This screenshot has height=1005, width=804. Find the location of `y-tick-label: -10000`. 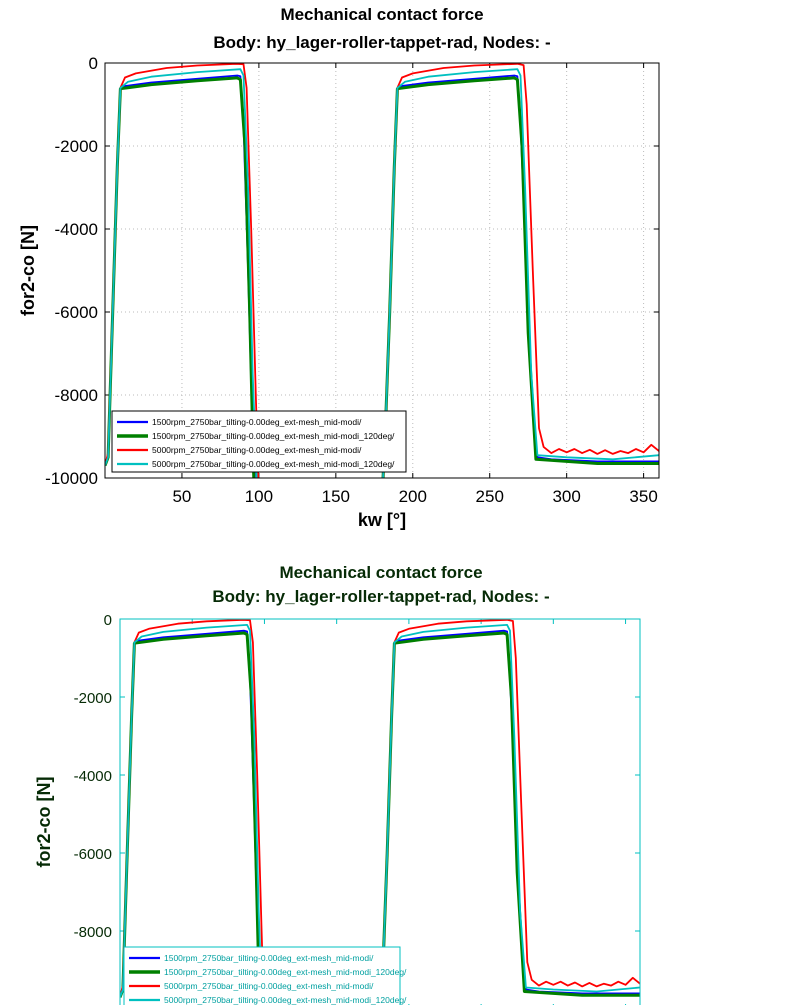

y-tick-label: -10000 is located at coordinates (71, 478).